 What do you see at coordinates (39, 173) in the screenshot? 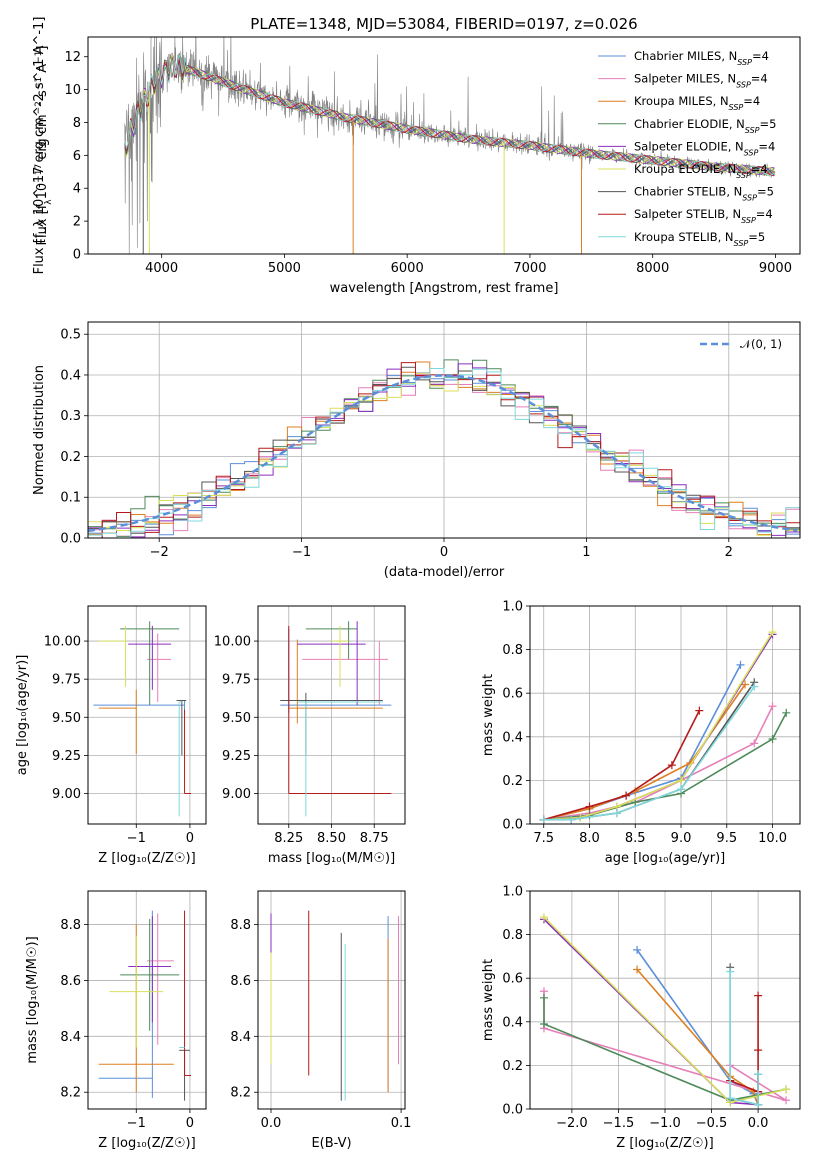
I see `y-axis-label-part: −17` at bounding box center [39, 173].